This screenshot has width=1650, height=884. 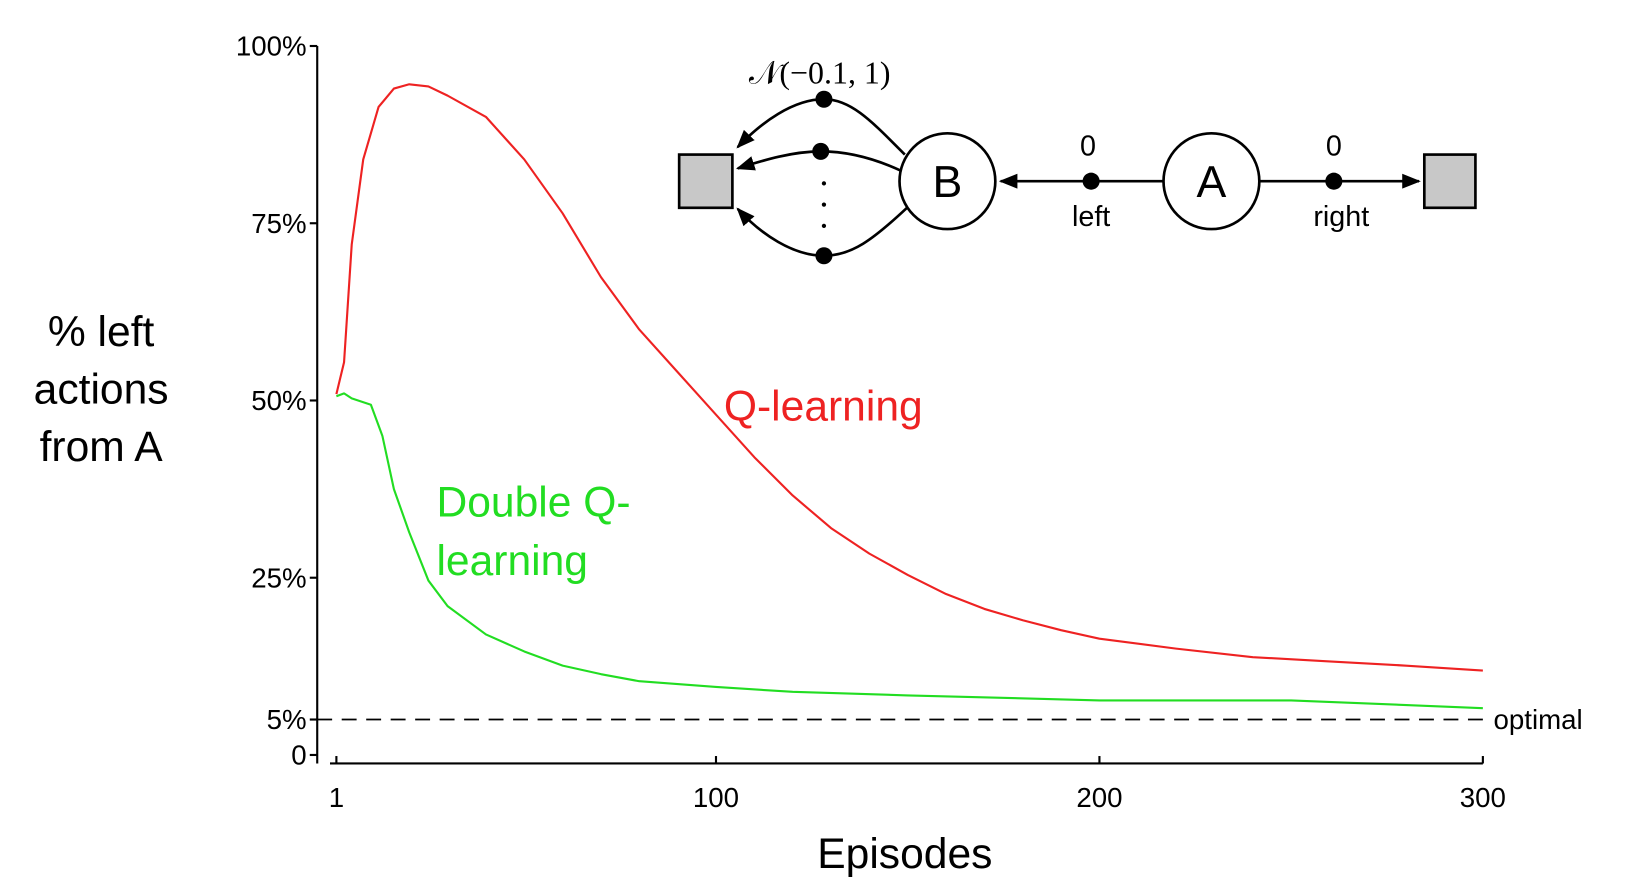 I want to click on series-label-box: Double Q-learning, so click(x=533, y=532).